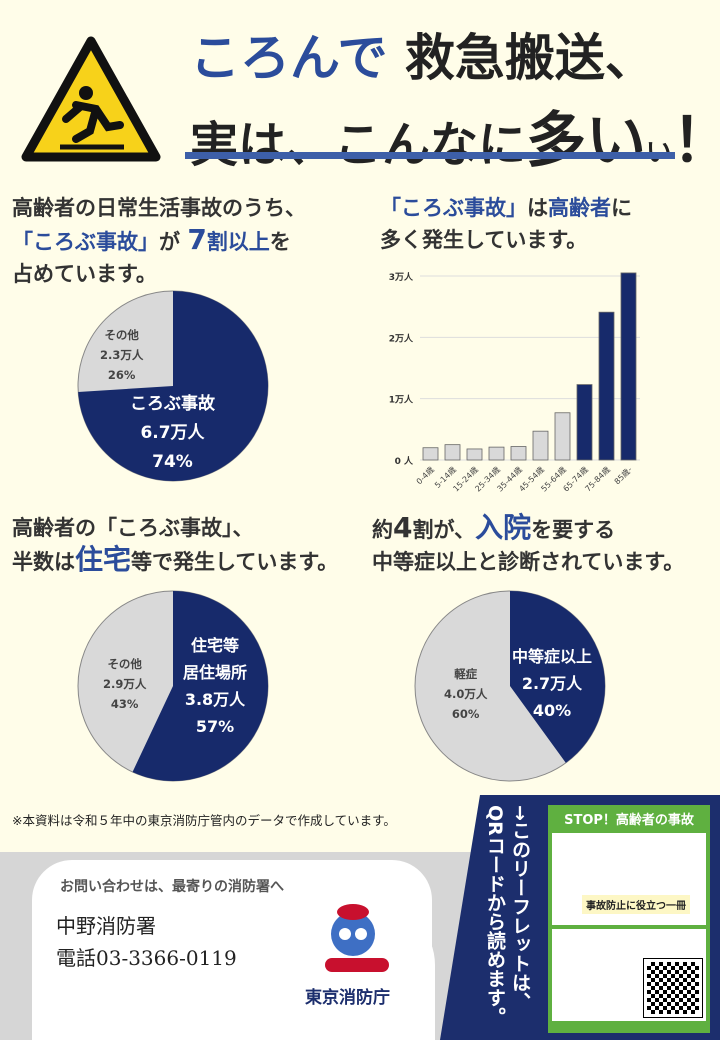 The image size is (720, 1040). I want to click on pie2-slice-main, so click(200, 686).